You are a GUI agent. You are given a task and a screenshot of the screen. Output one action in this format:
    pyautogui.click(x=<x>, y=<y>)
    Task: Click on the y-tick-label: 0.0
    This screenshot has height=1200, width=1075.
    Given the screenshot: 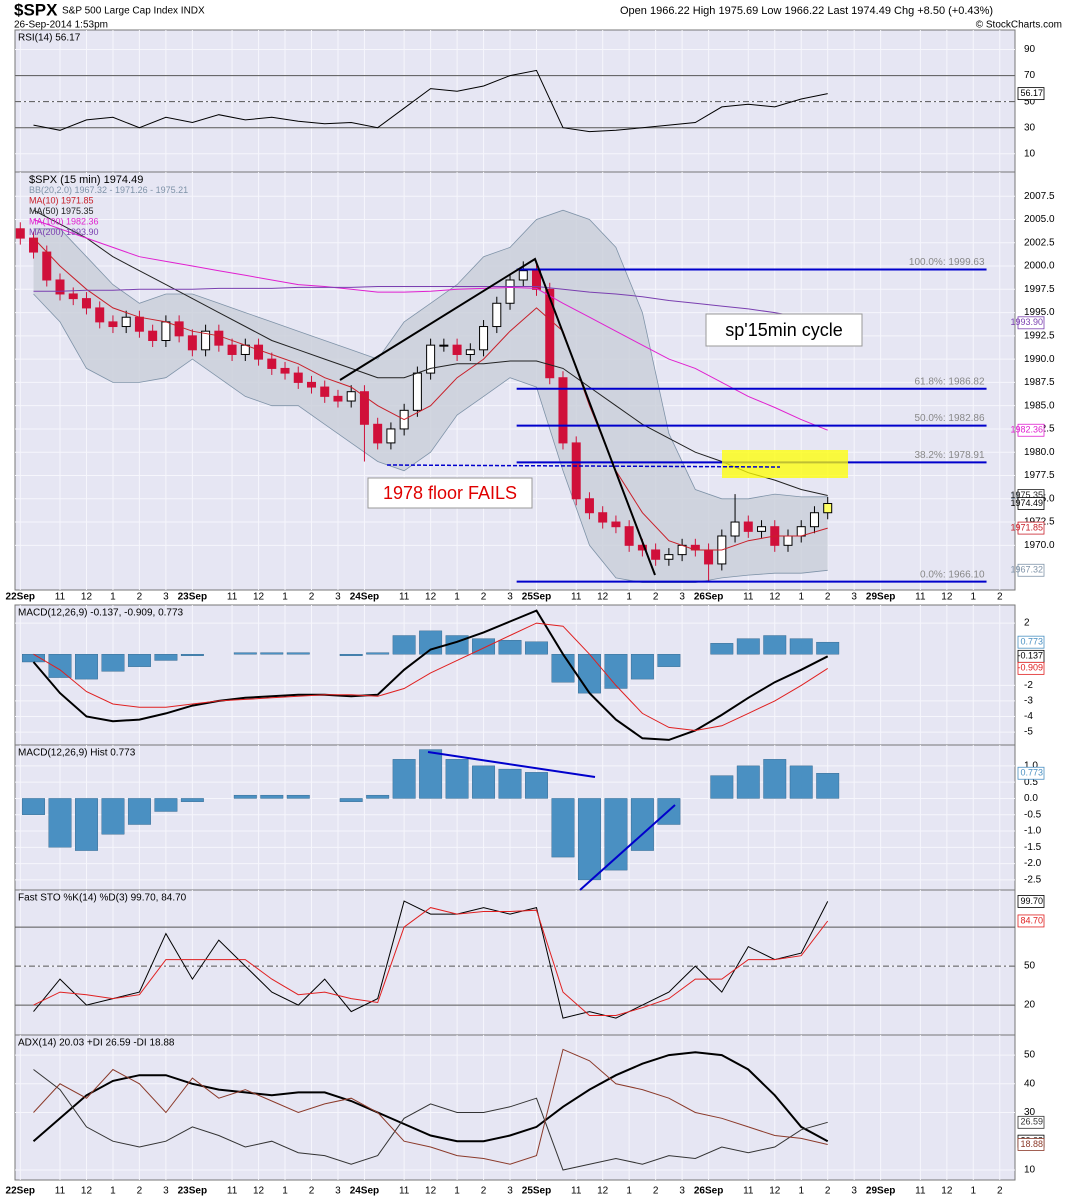 What is the action you would take?
    pyautogui.click(x=1031, y=798)
    